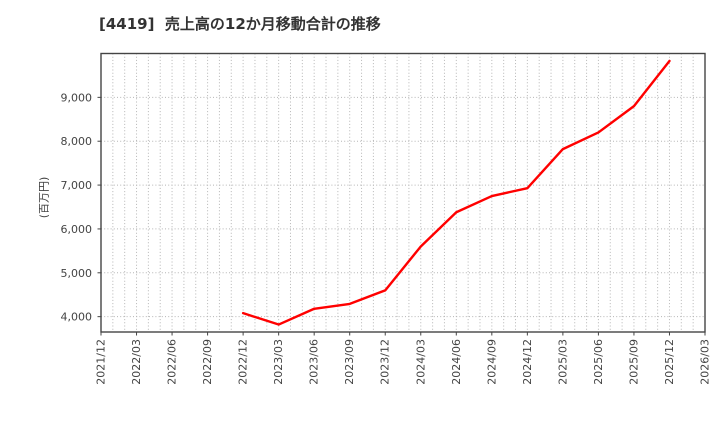  I want to click on x-tick-label: 2026/03, so click(705, 362).